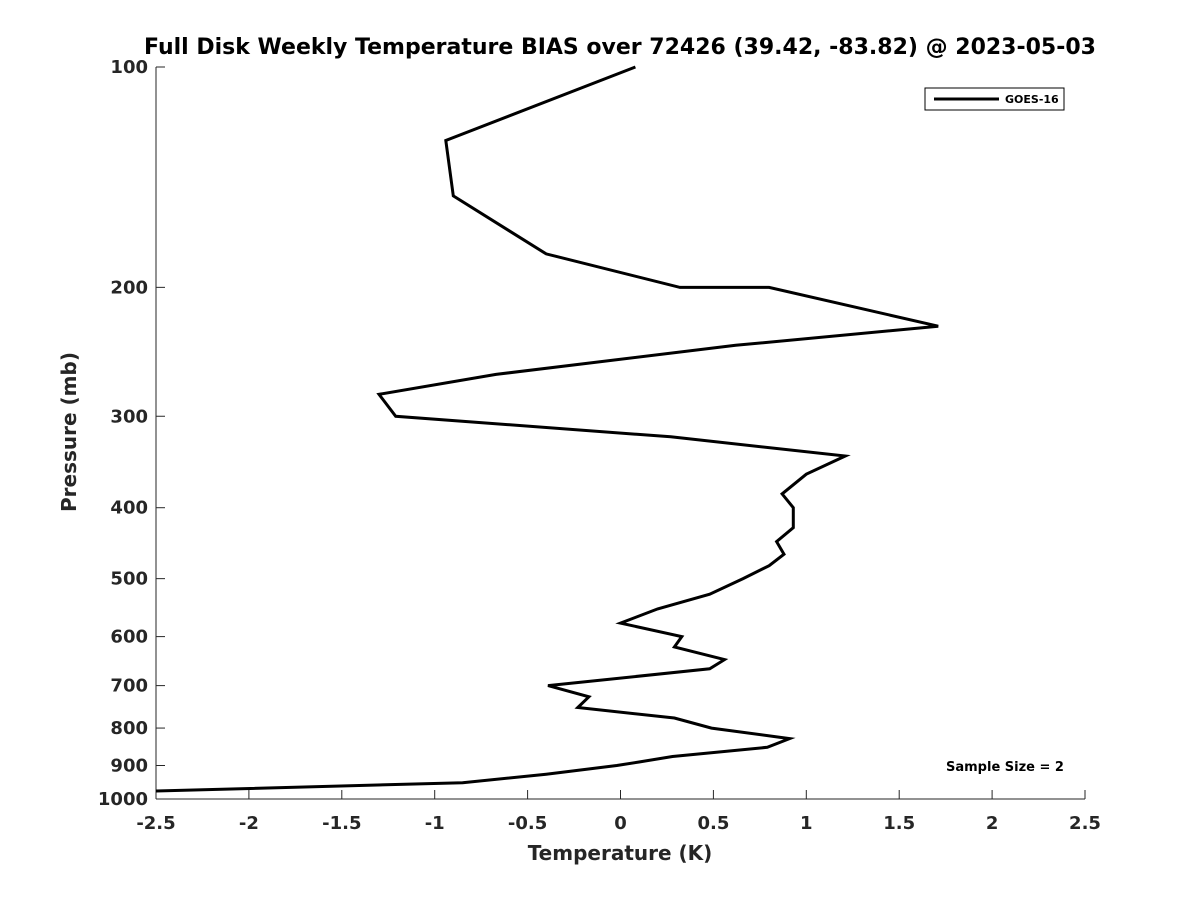 This screenshot has height=900, width=1200. Describe the element at coordinates (1085, 823) in the screenshot. I see `x-tick-label: 2.5` at that location.